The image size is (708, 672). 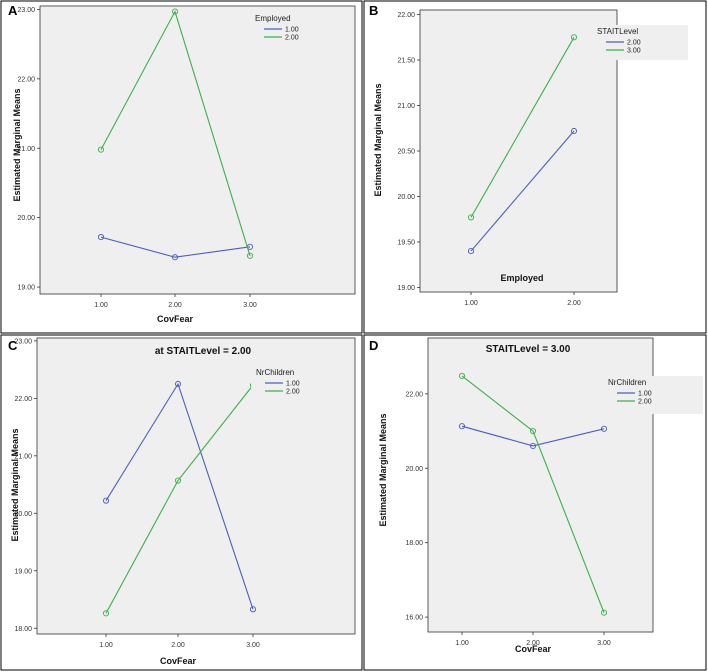 I want to click on panel-d-xtick-label: 3.00, so click(x=604, y=643).